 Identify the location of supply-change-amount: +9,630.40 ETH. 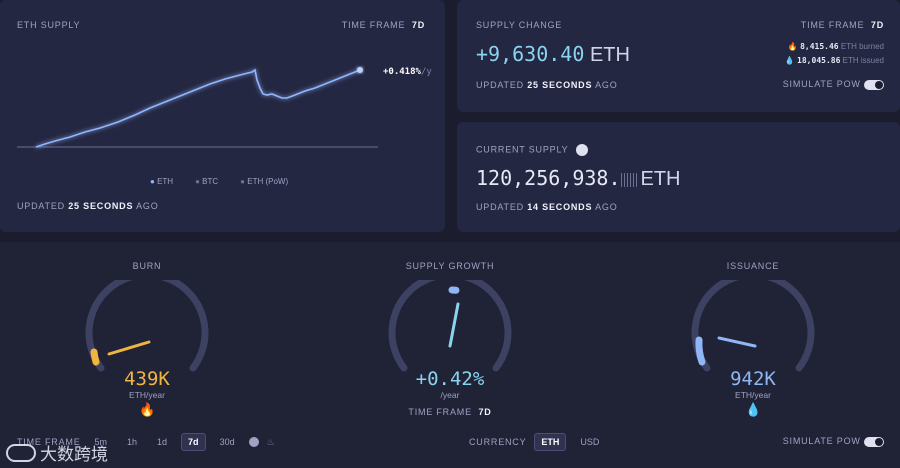
(553, 54).